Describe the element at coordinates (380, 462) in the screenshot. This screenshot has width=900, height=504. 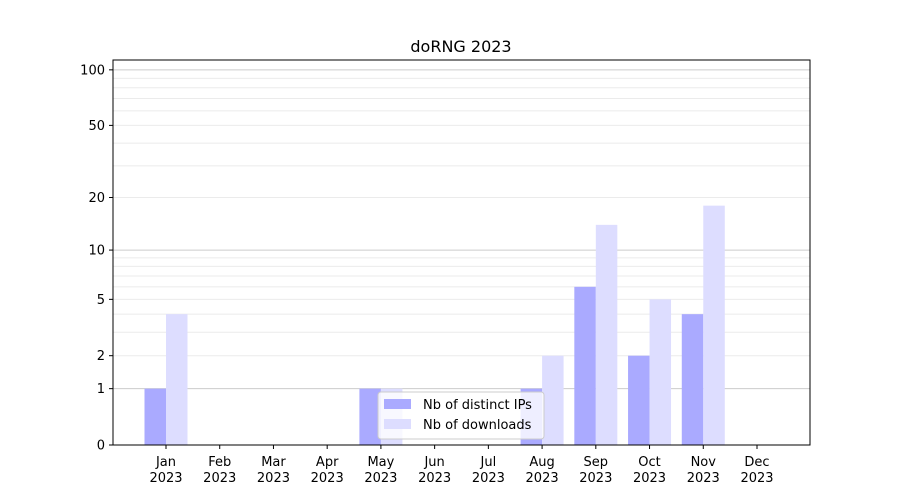
I see `x-tick-label: May` at that location.